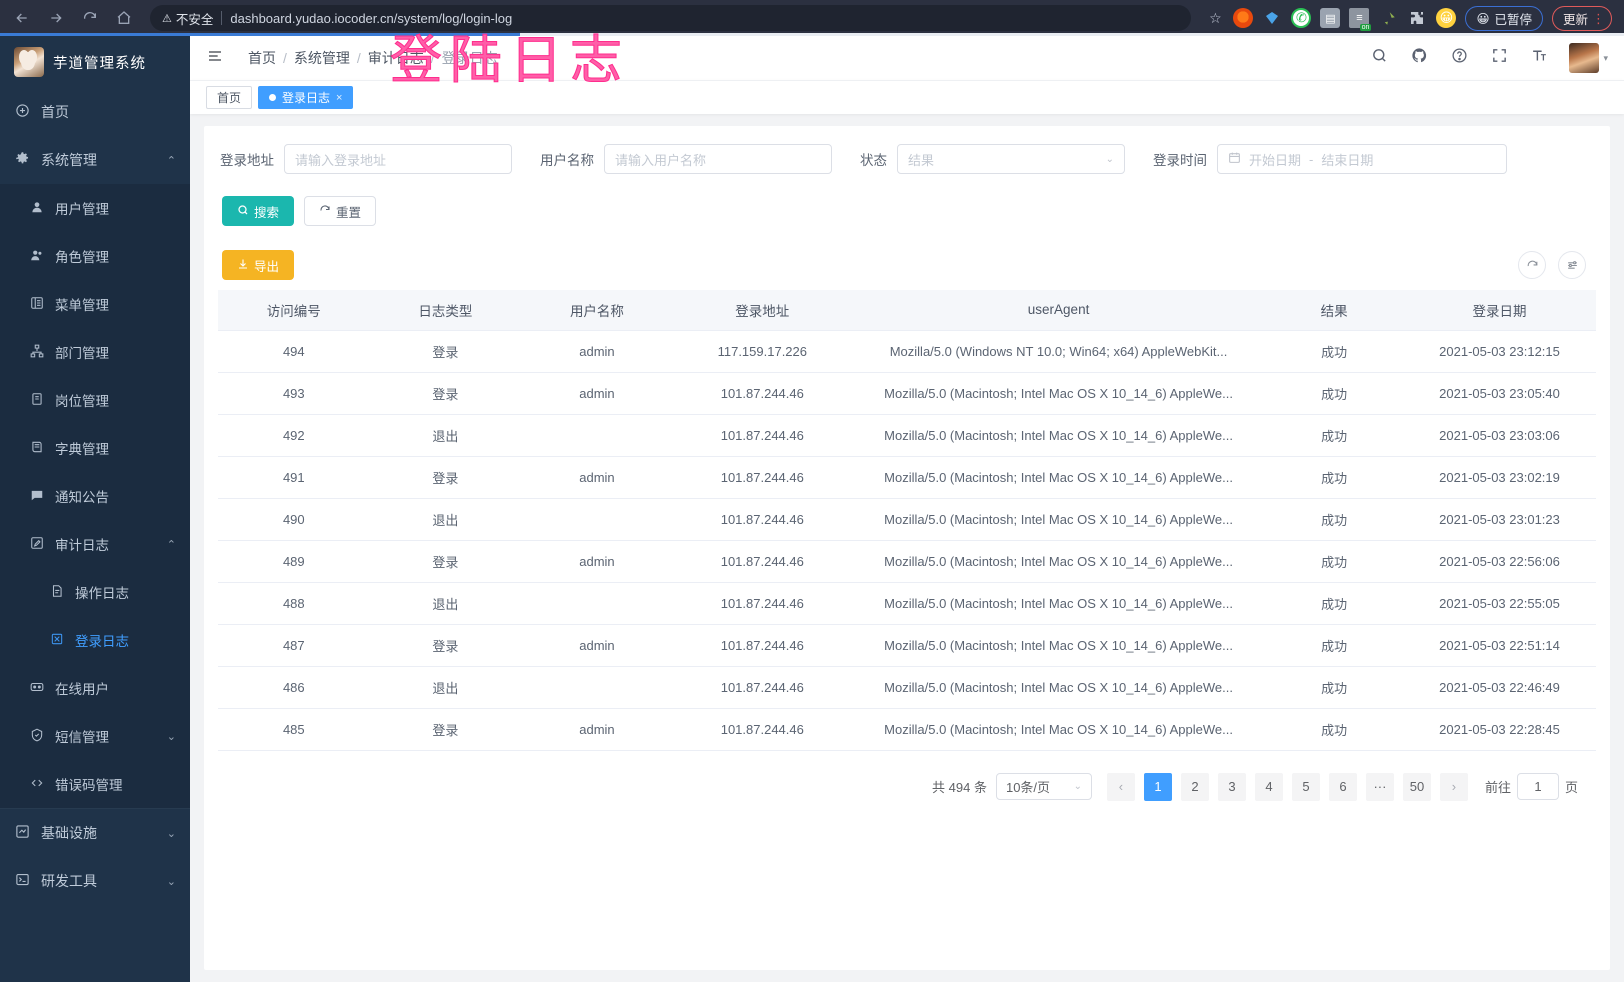  What do you see at coordinates (1194, 786) in the screenshot?
I see `page-button-2: 2` at bounding box center [1194, 786].